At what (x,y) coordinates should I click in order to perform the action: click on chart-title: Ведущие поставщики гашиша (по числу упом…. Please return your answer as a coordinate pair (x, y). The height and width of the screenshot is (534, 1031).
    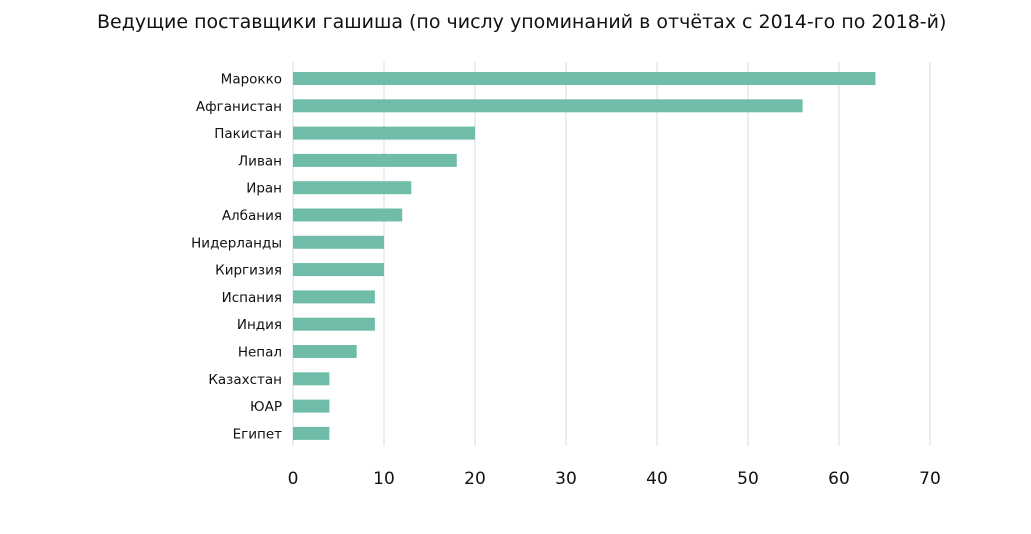
    Looking at the image, I should click on (522, 22).